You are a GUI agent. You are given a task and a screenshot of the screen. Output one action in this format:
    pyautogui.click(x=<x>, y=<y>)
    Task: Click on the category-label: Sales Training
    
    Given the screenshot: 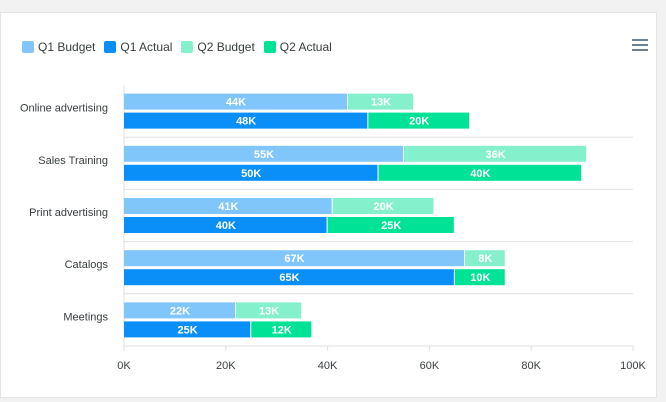 What is the action you would take?
    pyautogui.click(x=73, y=161)
    